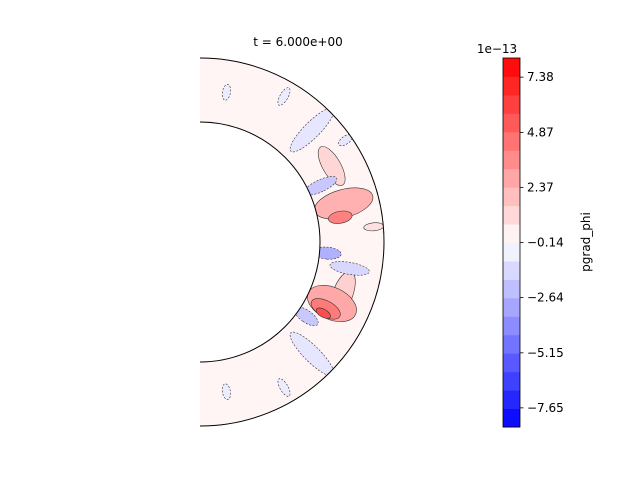  I want to click on colorbar-tick-label: −2.64, so click(545, 298).